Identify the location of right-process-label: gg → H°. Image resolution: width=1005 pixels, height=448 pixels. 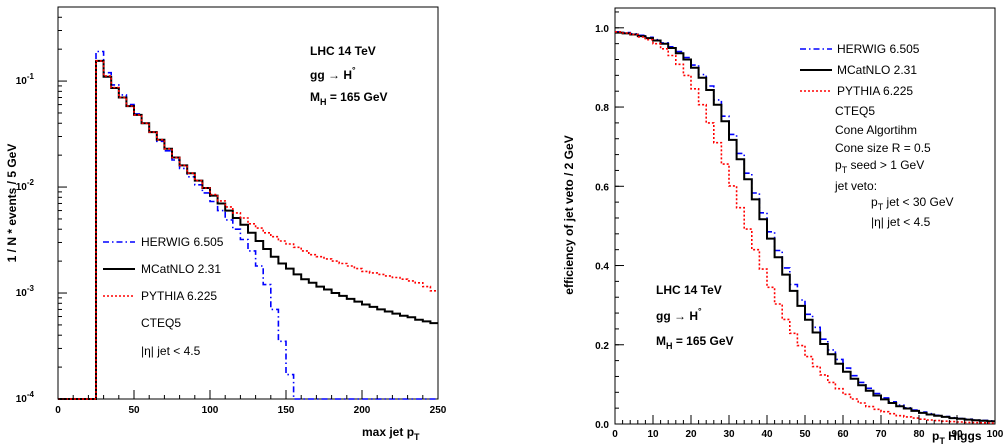
(679, 314).